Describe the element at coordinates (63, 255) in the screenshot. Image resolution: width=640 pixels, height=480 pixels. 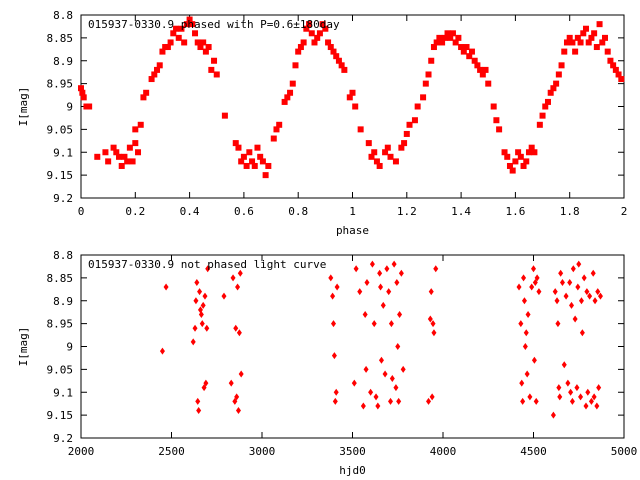
I see `panel-2-y-tick-label: 8.8` at that location.